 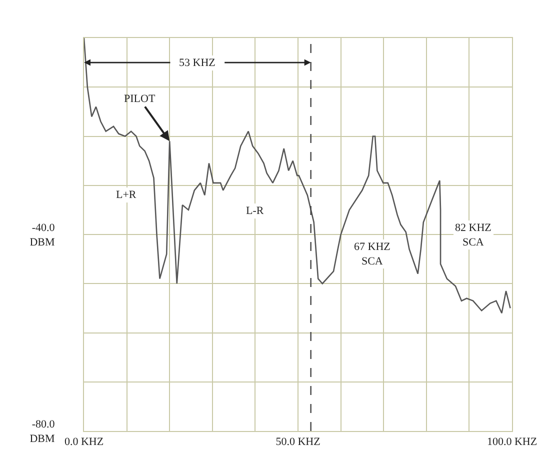 I want to click on y-tick-label: -40.0 DBM, so click(x=43, y=235).